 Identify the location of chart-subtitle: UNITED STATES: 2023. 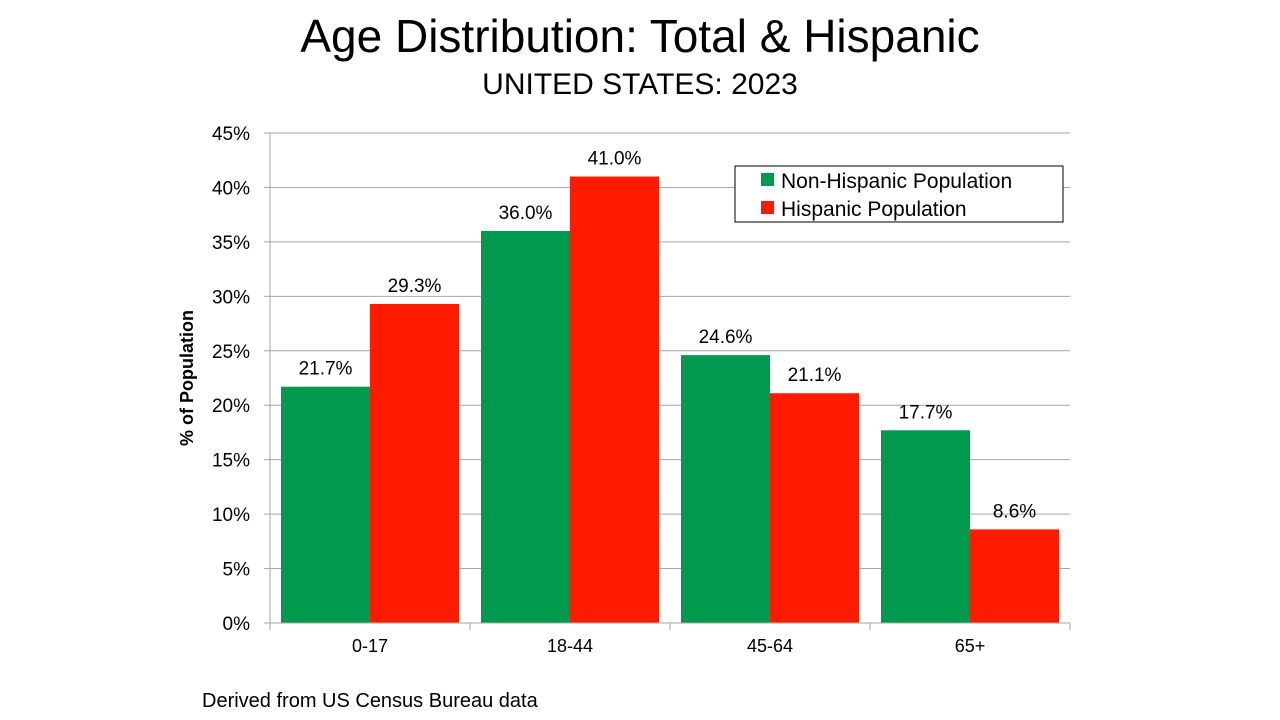
(640, 84).